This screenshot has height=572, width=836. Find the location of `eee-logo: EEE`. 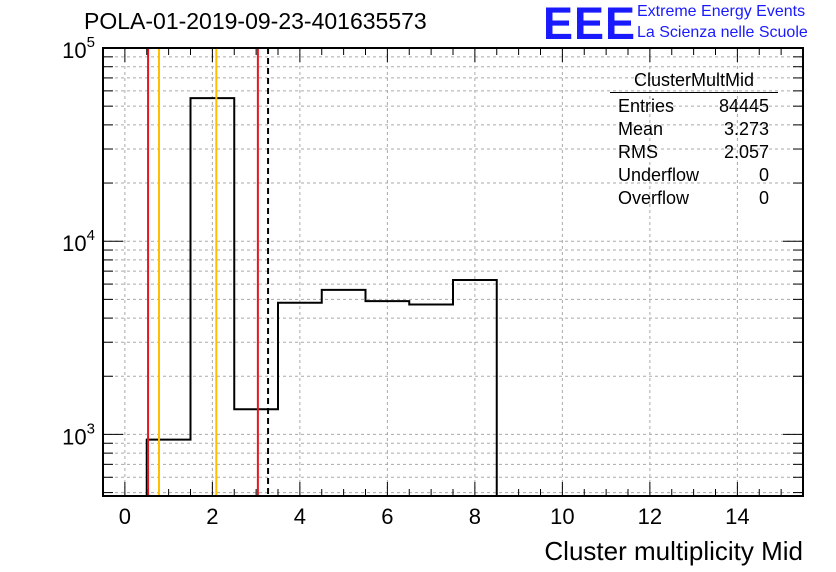

eee-logo: EEE is located at coordinates (590, 24).